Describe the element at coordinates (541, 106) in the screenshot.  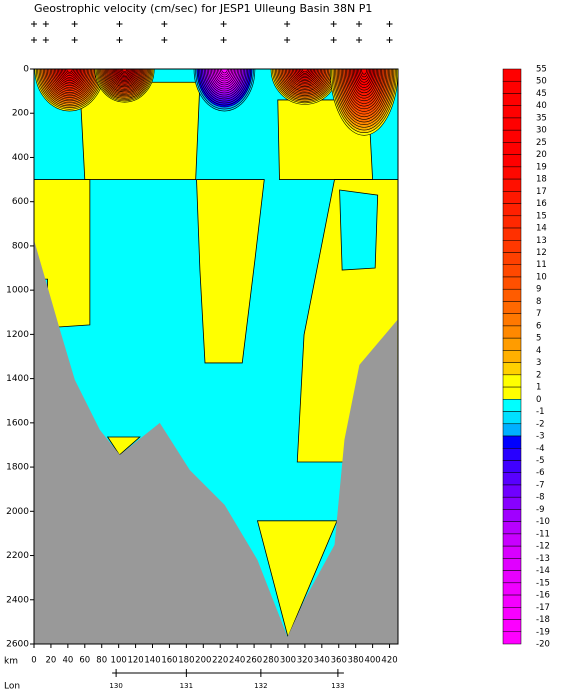
I see `colorbar-label: 40` at that location.